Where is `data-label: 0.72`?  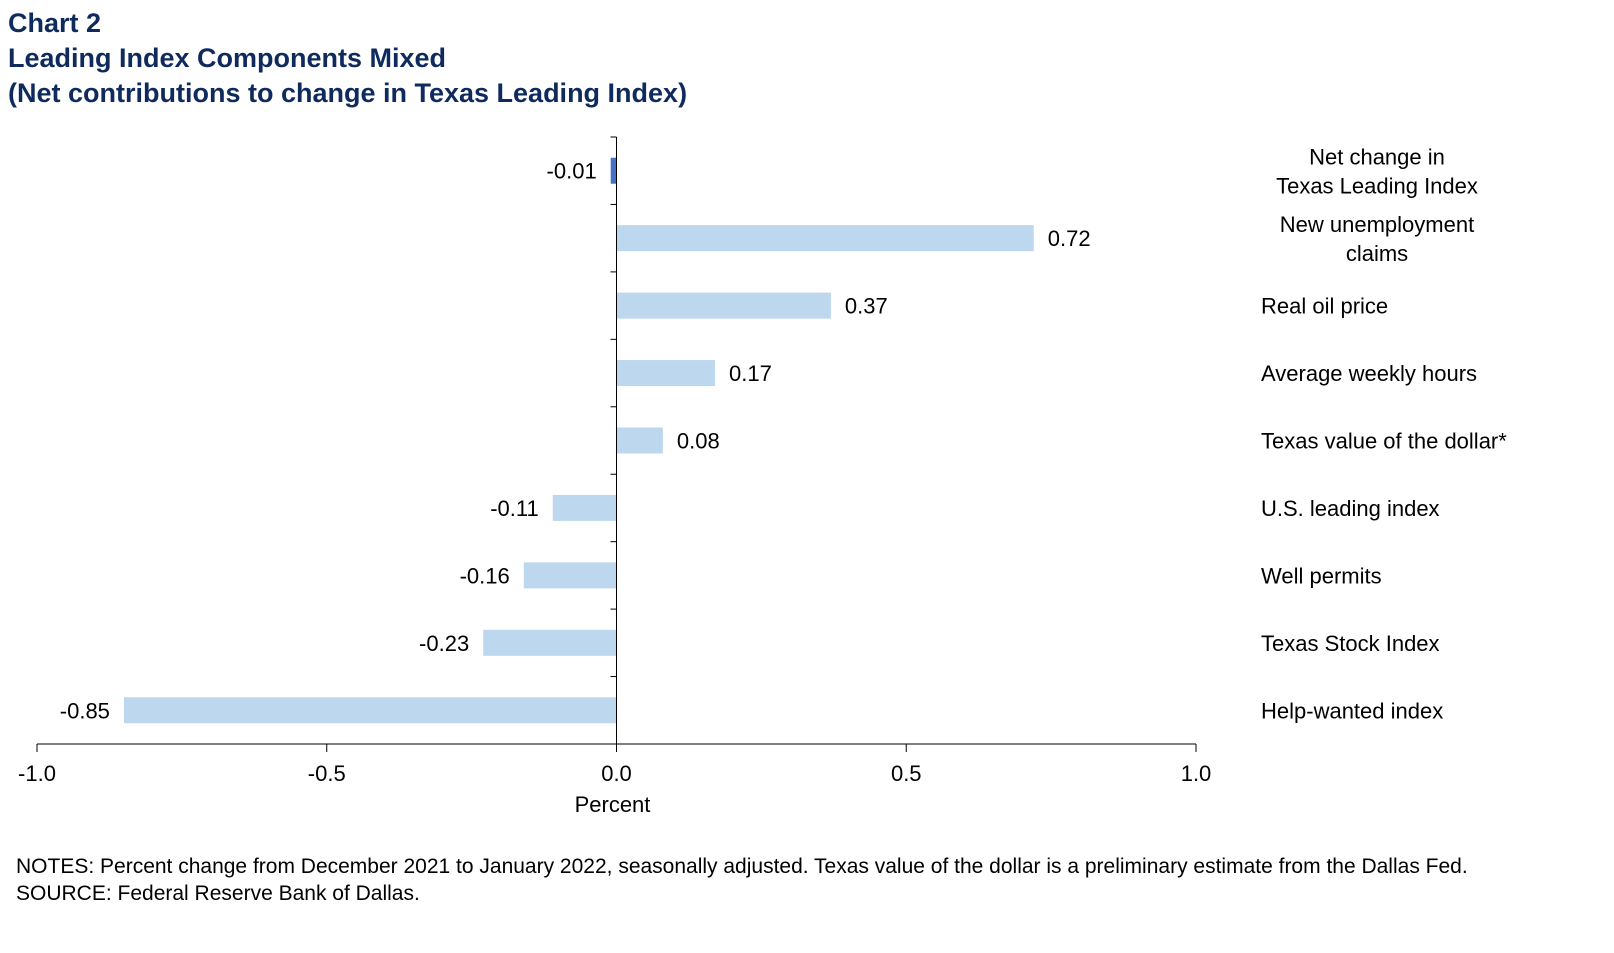
data-label: 0.72 is located at coordinates (1069, 238).